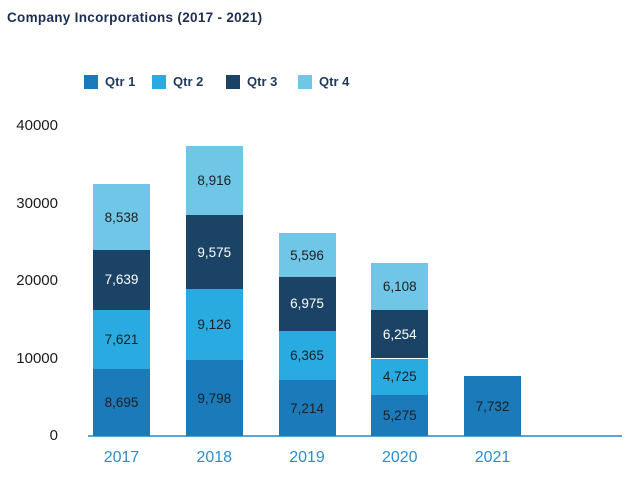 The width and height of the screenshot is (631, 485). I want to click on legend-item-qtr2: Qtr 2, so click(177, 81).